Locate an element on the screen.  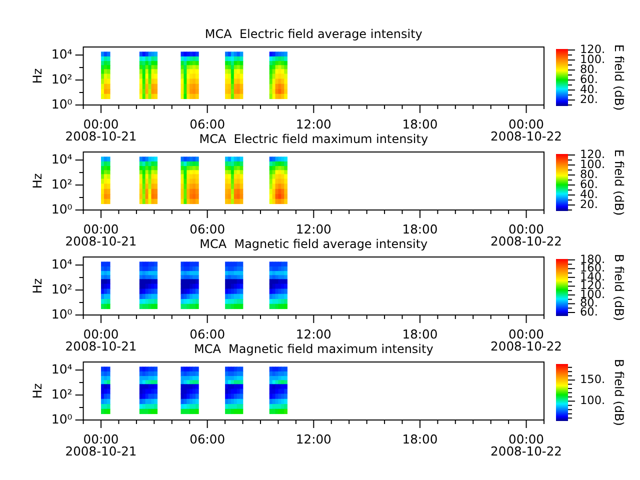
color-bar-label: 100. is located at coordinates (593, 401).